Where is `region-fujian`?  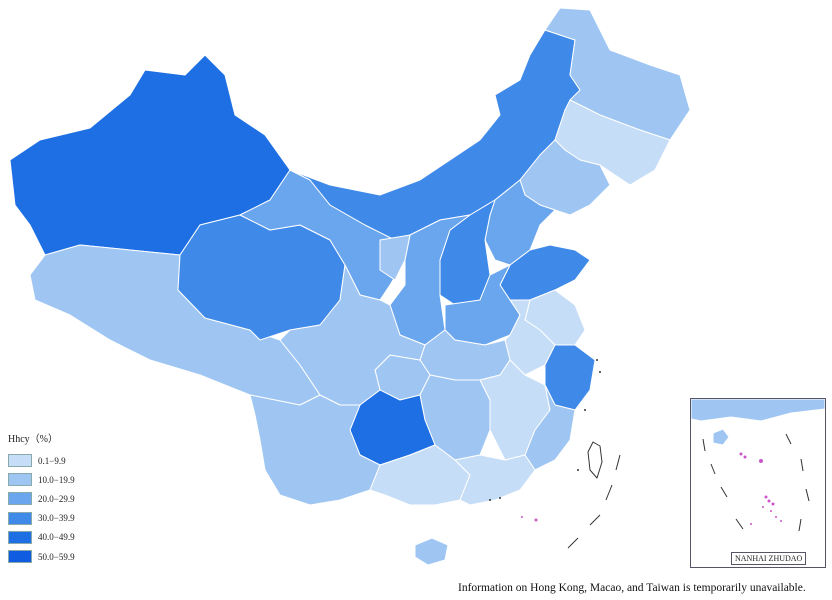
region-fujian is located at coordinates (550, 427).